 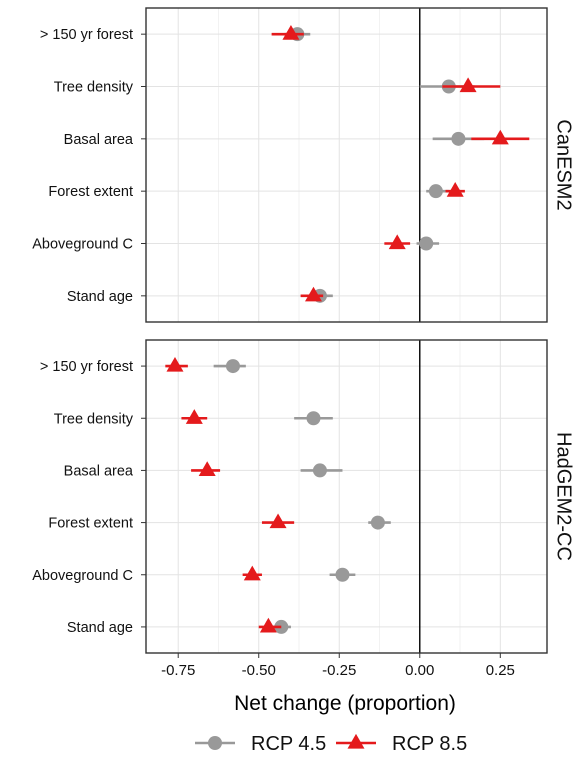 I want to click on x-axis-title: Net change (proportion), so click(x=345, y=703).